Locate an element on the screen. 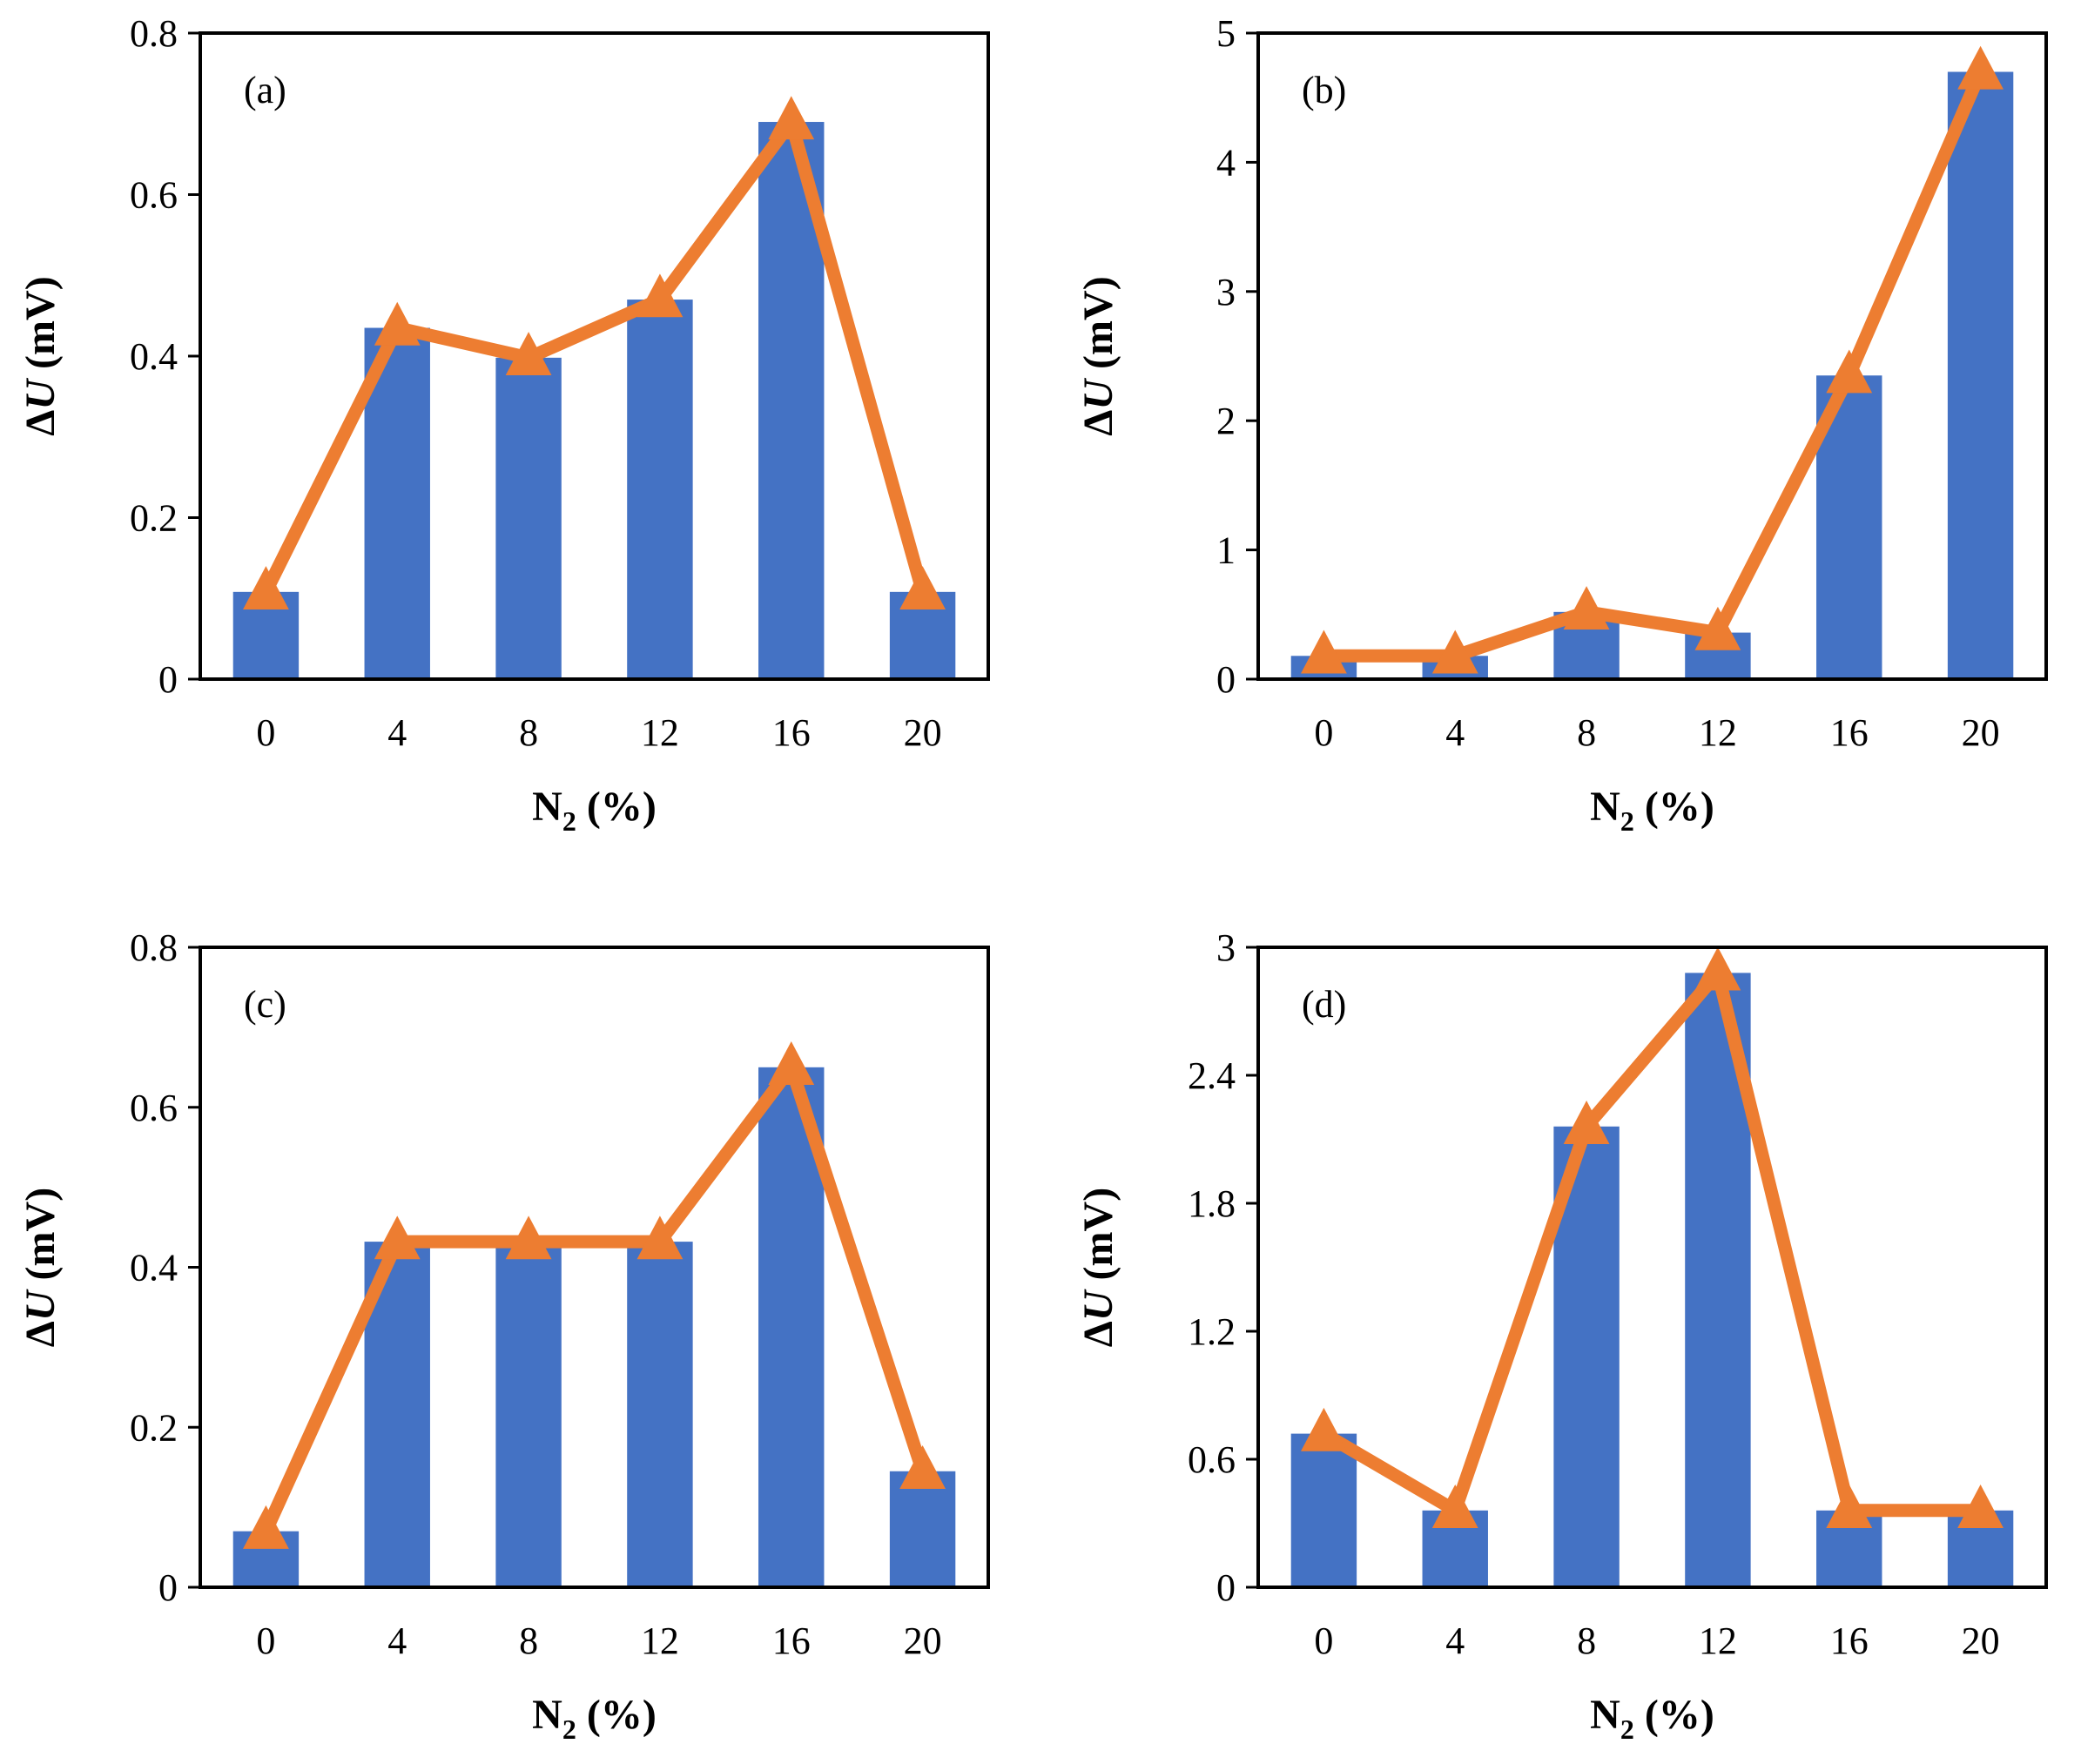  y-tick-label: 2.4 is located at coordinates (1212, 1075).